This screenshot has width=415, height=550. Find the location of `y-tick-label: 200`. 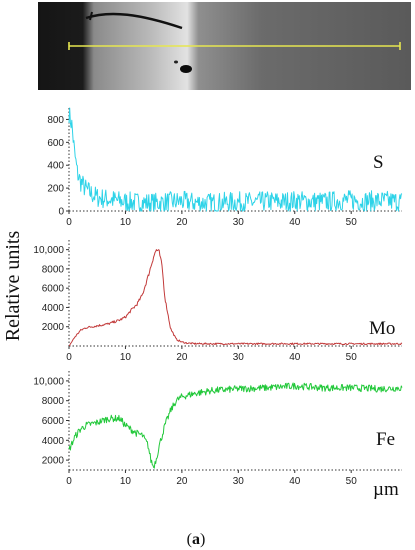

y-tick-label: 200 is located at coordinates (55, 189).